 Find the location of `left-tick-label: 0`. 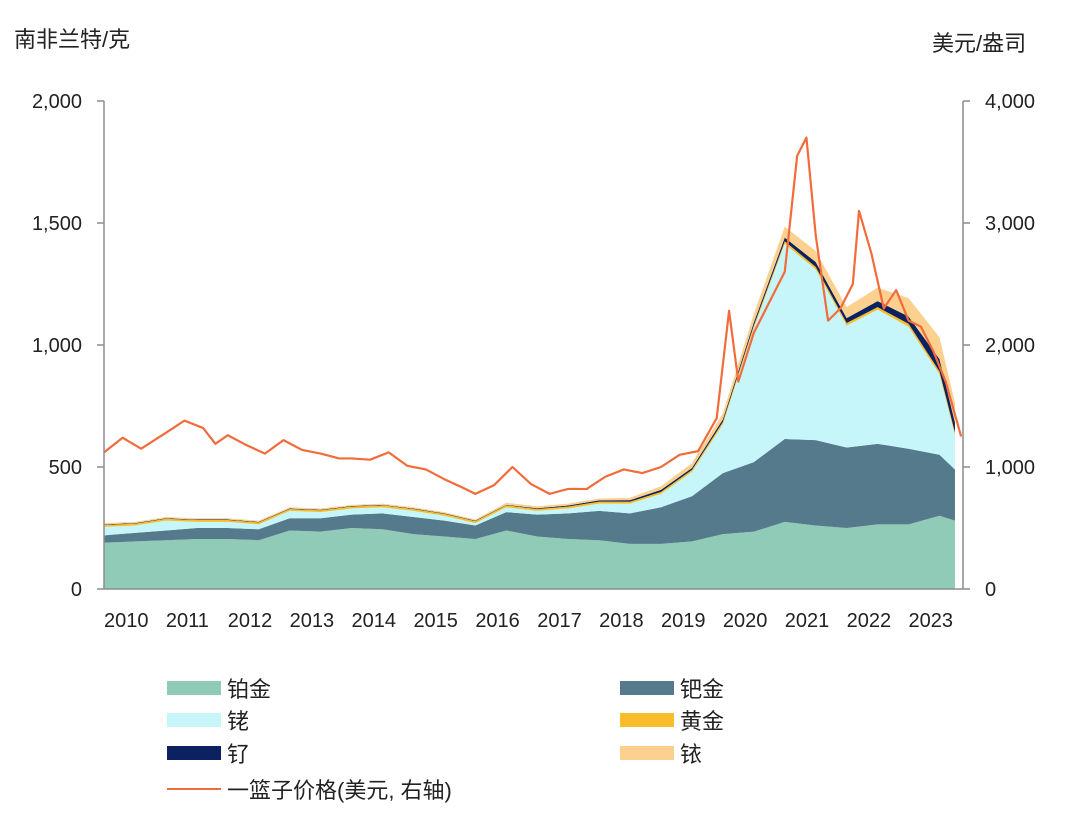

left-tick-label: 0 is located at coordinates (76, 590).